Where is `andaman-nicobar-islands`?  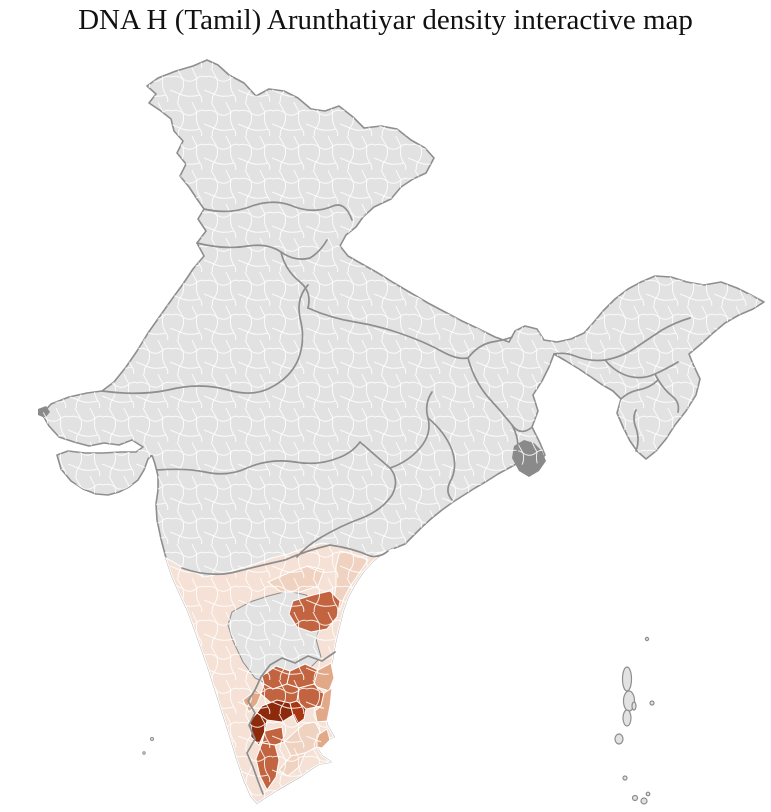 andaman-nicobar-islands is located at coordinates (634, 720).